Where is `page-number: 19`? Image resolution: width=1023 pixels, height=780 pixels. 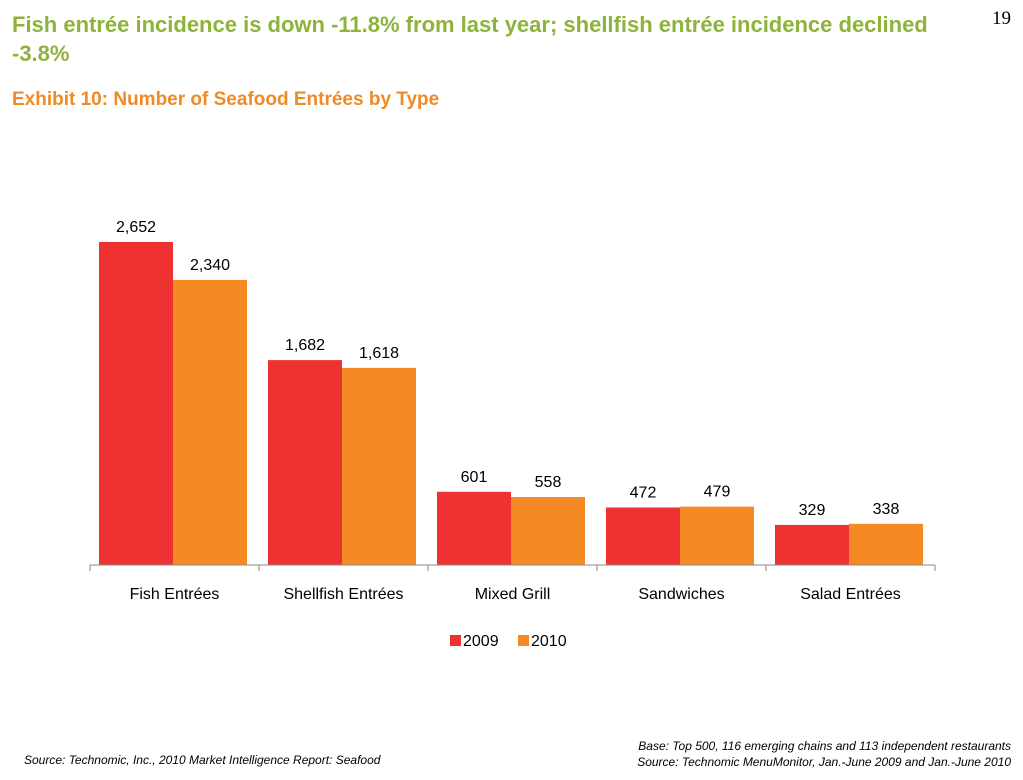
page-number: 19 is located at coordinates (1001, 18).